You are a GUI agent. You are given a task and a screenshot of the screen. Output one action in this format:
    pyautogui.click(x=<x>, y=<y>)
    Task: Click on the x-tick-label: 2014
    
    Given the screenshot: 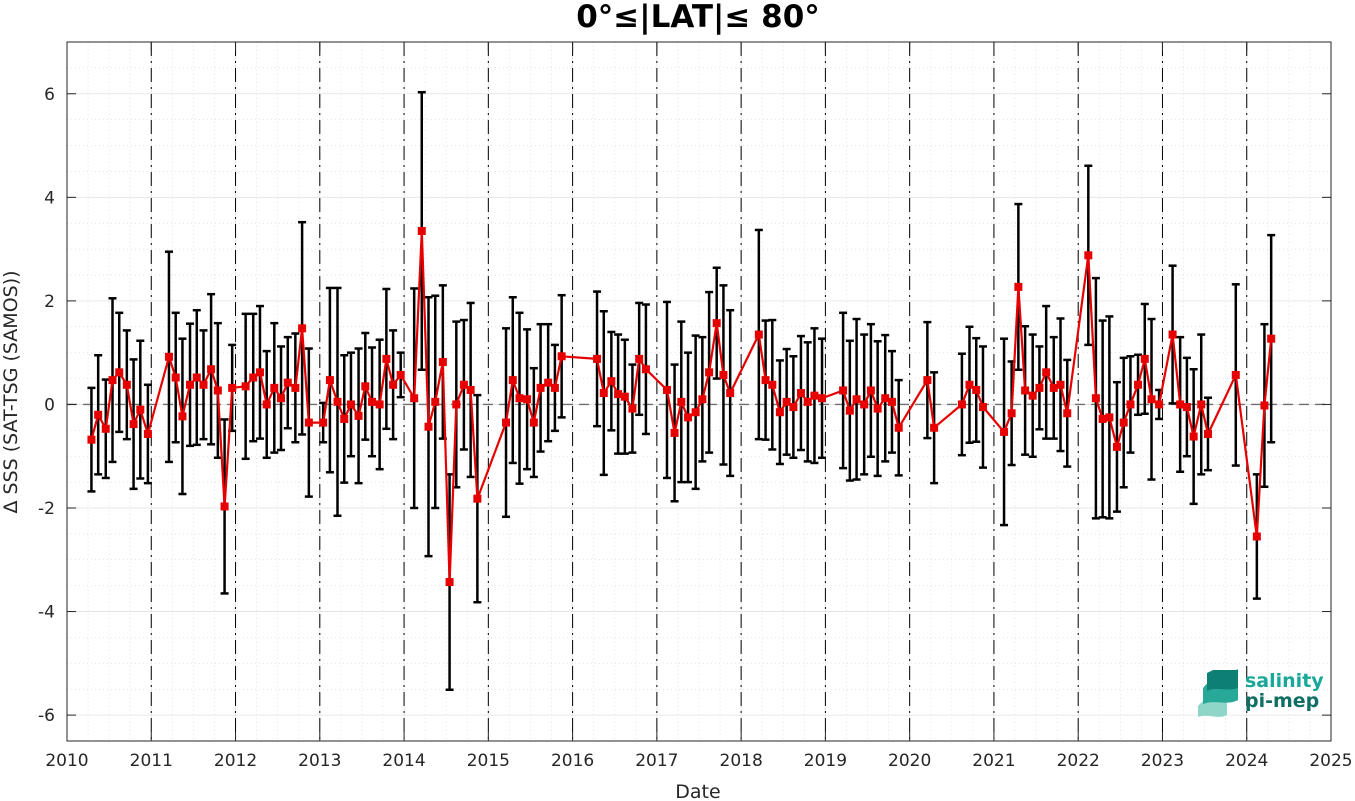 What is the action you would take?
    pyautogui.click(x=403, y=761)
    